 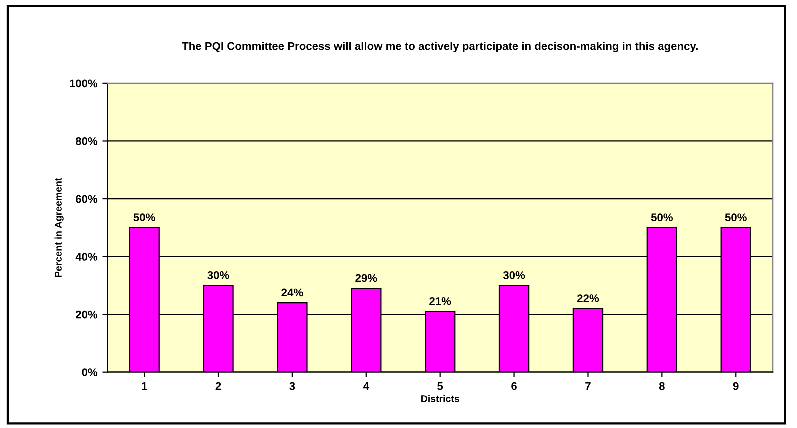 I want to click on y-tick-label: 100%, so click(x=84, y=84).